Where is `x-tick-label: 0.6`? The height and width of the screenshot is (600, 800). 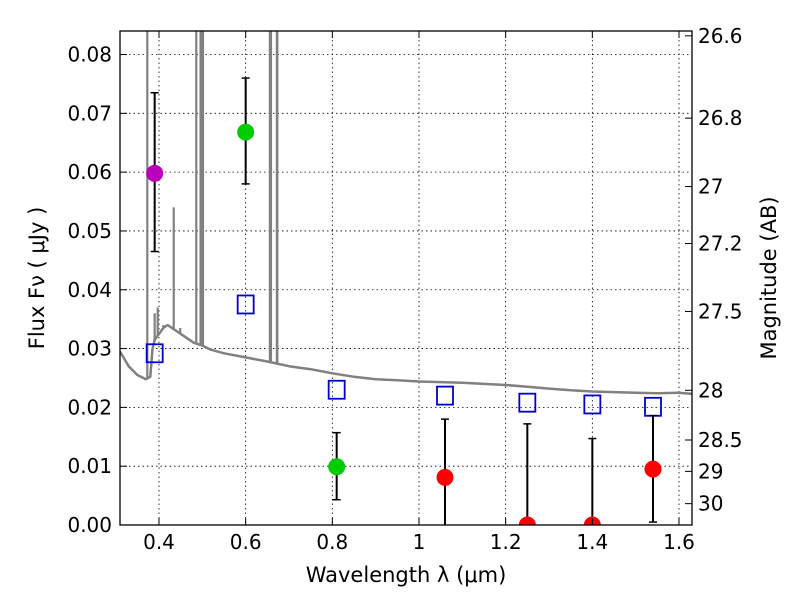
x-tick-label: 0.6 is located at coordinates (246, 542).